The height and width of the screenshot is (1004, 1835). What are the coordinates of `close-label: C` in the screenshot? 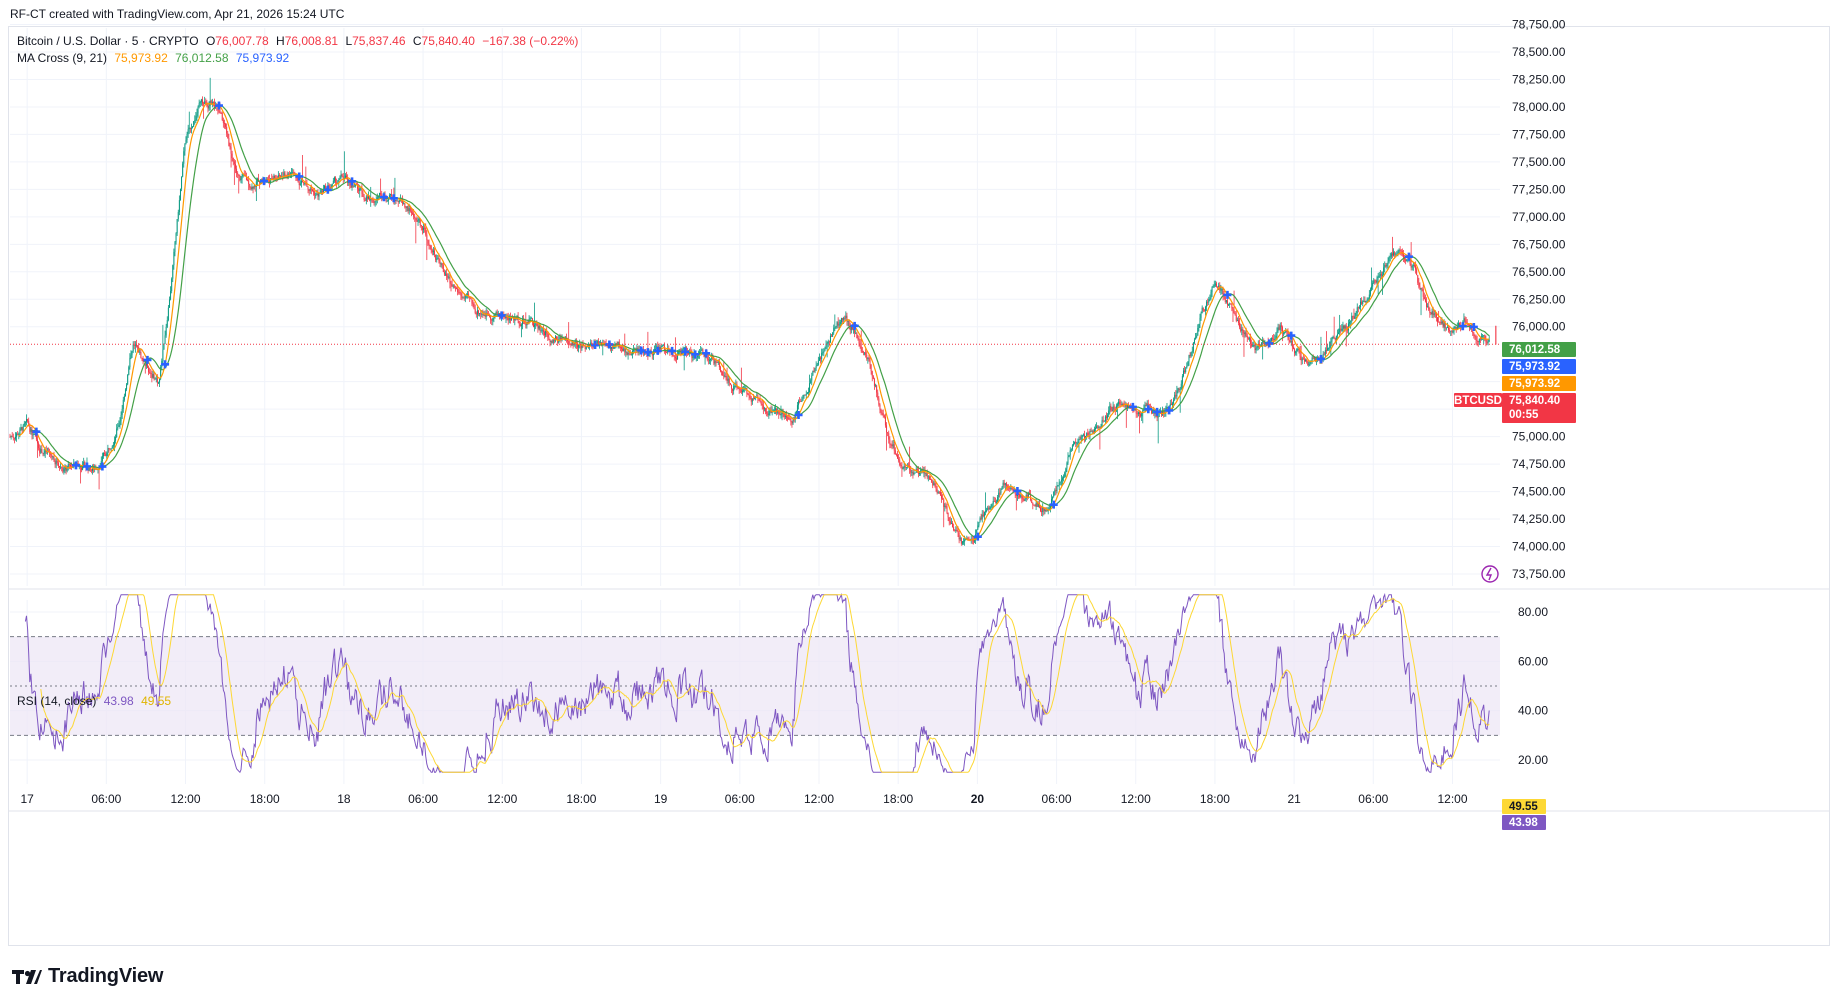 It's located at (417, 41).